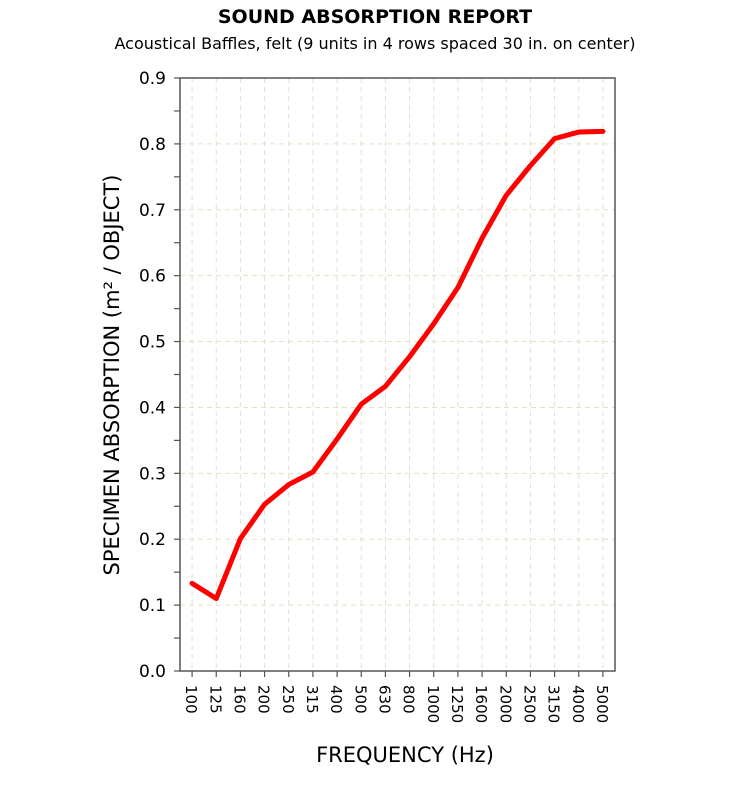 The height and width of the screenshot is (801, 750). I want to click on y-tick-label: 0.7, so click(152, 211).